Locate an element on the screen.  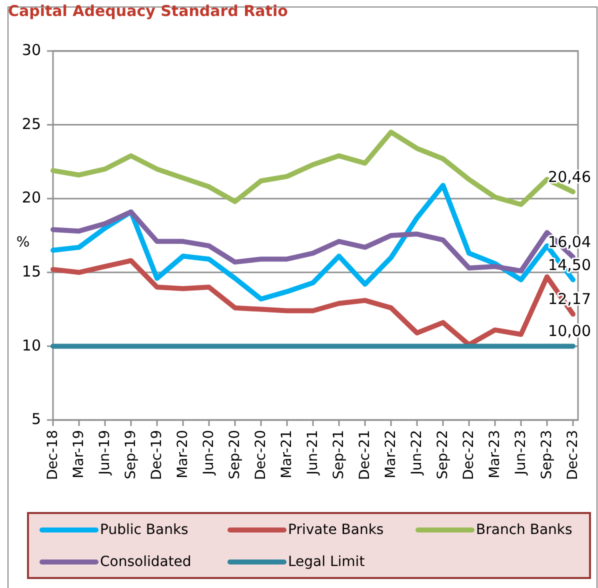
data-label: 10,00 is located at coordinates (569, 331).